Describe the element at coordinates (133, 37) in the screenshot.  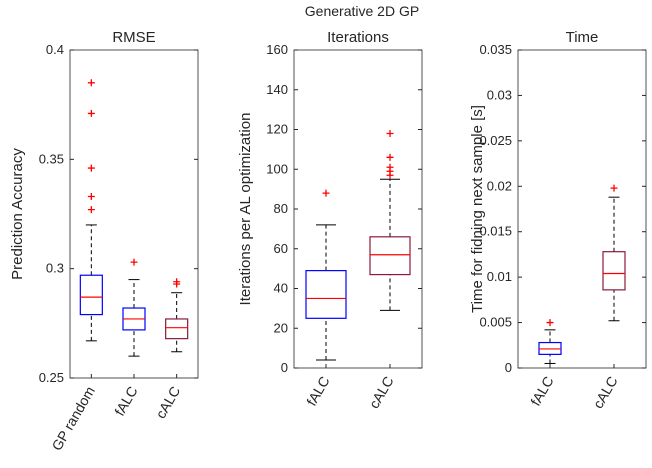
I see `subplot-title: RMSE` at that location.